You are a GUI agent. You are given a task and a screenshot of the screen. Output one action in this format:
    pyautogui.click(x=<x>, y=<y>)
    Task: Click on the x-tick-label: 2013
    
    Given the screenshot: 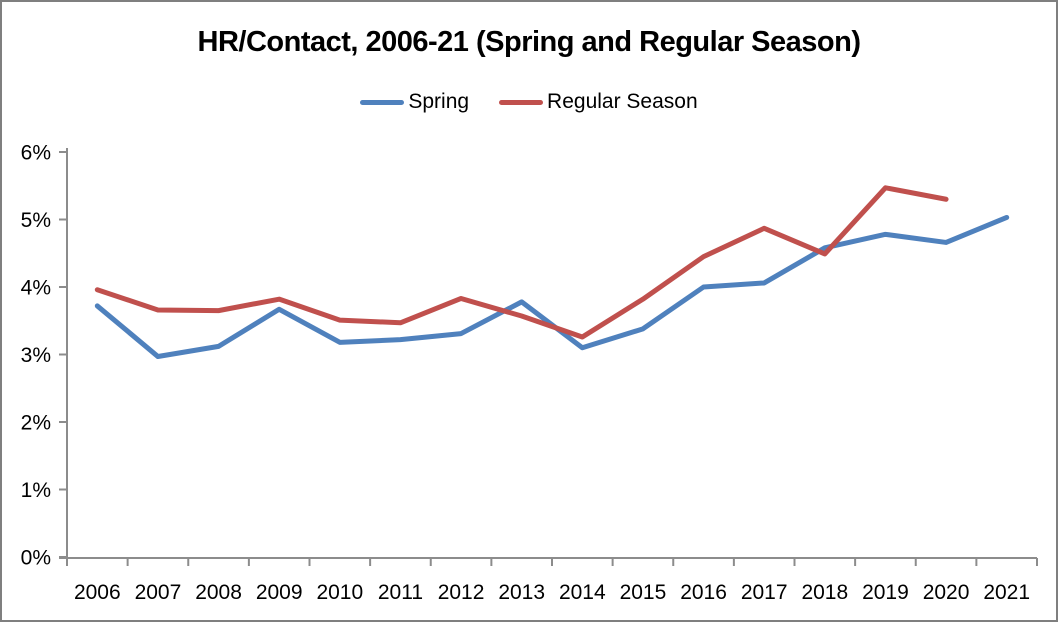 What is the action you would take?
    pyautogui.click(x=521, y=592)
    